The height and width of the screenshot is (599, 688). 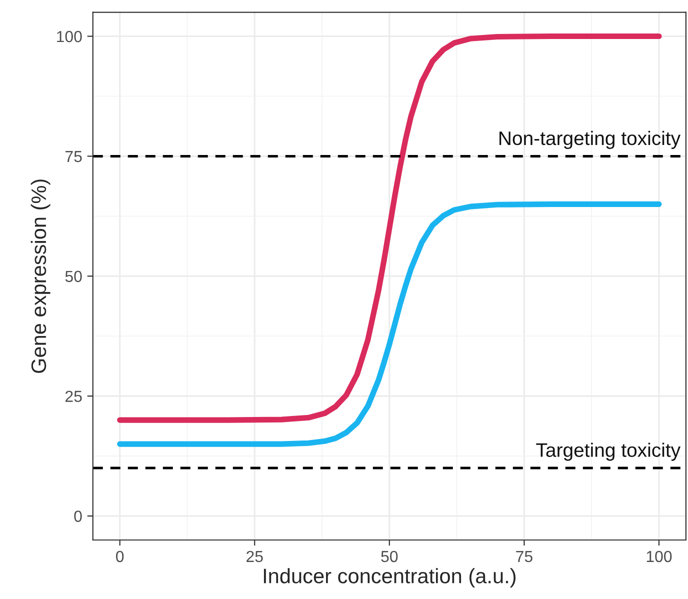 What do you see at coordinates (608, 451) in the screenshot?
I see `ref-line-label: Targeting toxicity` at bounding box center [608, 451].